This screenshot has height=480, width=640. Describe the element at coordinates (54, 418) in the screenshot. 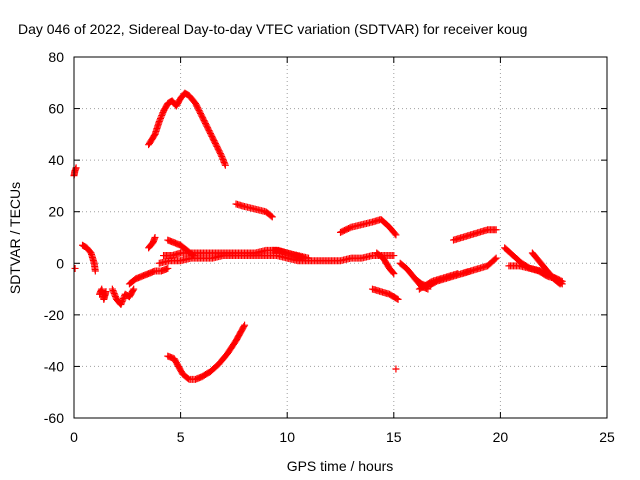

I see `y-tick-label: -60` at that location.